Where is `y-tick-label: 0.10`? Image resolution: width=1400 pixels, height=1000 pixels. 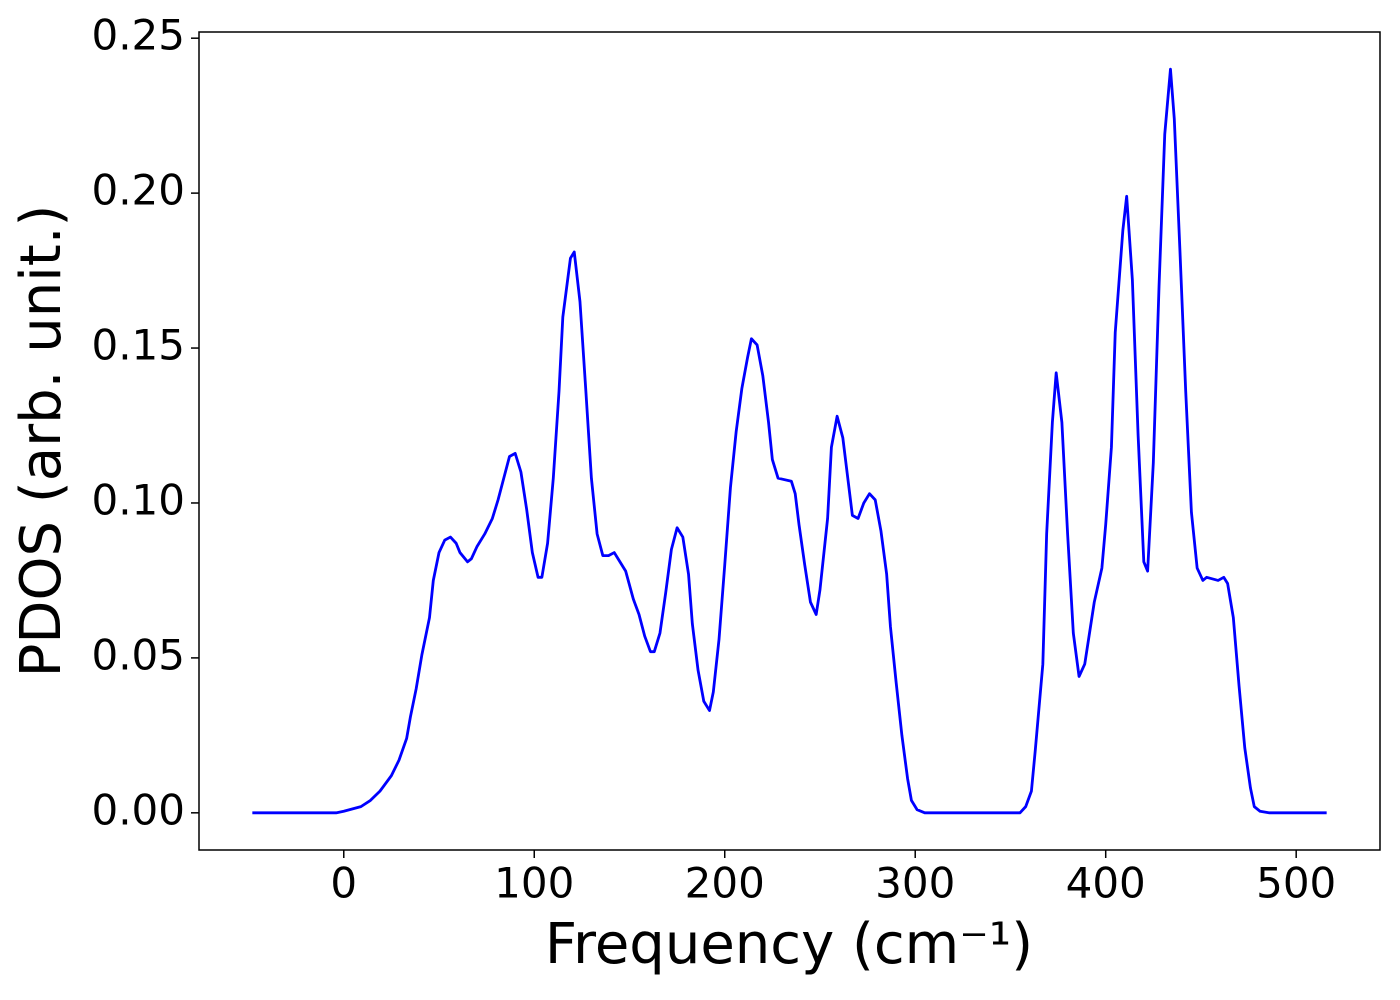
y-tick-label: 0.10 is located at coordinates (138, 499).